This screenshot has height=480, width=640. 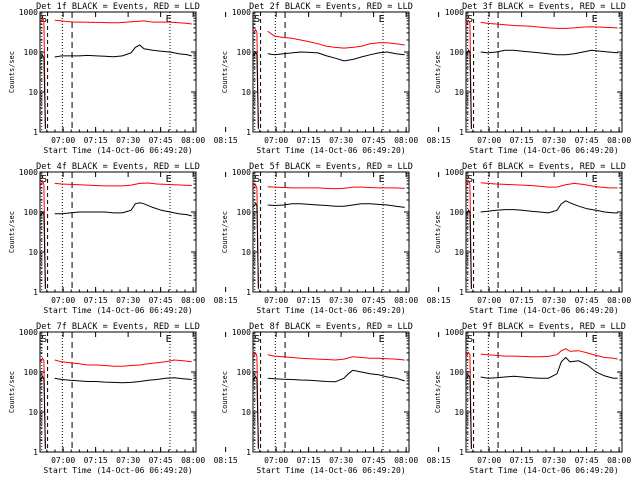 What do you see at coordinates (544, 7) in the screenshot?
I see `chart-title: Det 3f BLACK = Events, RED = LLD` at bounding box center [544, 7].